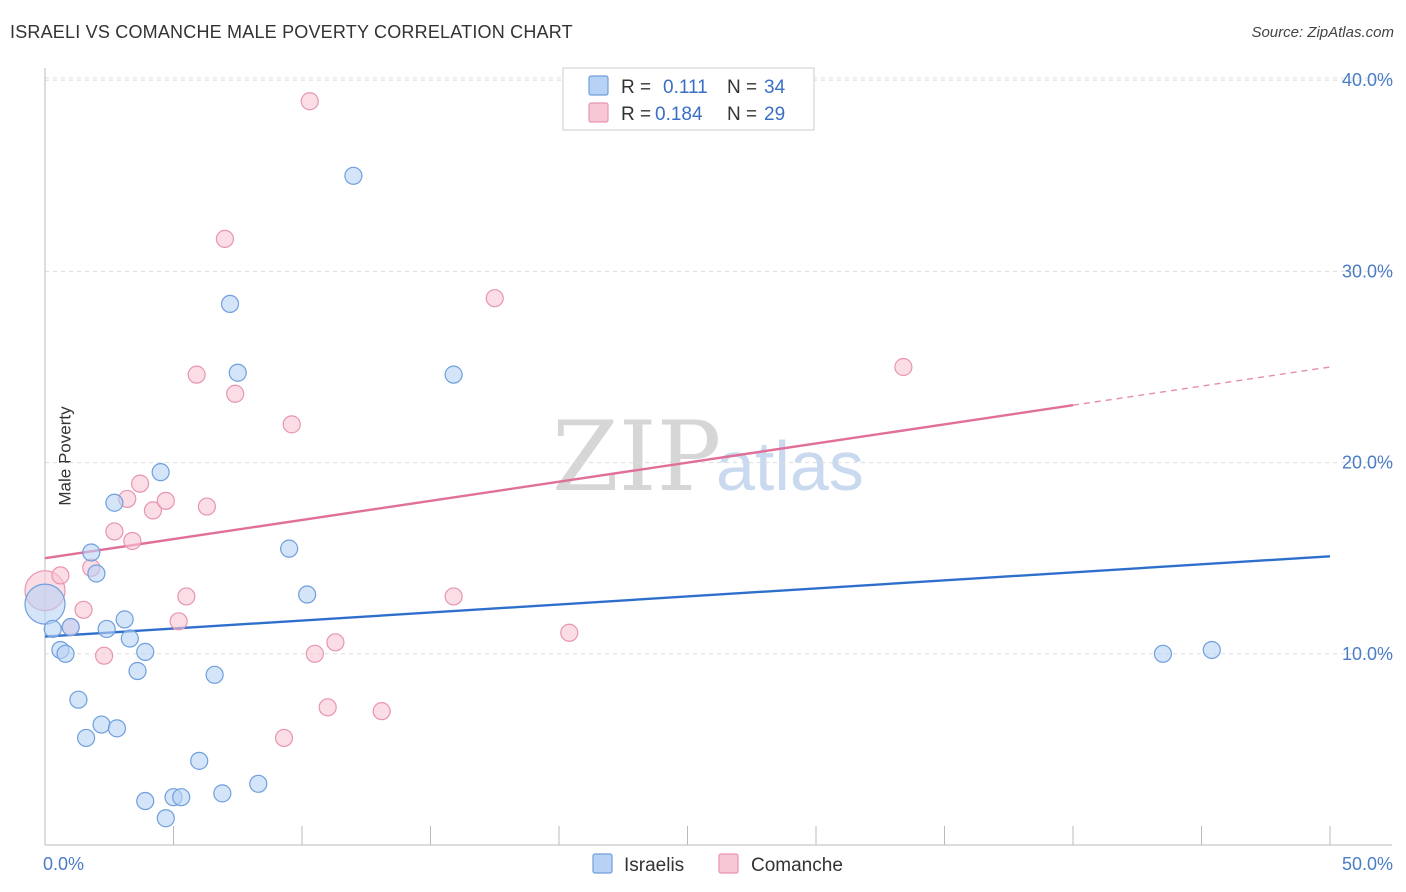  I want to click on y-tick-label: 30.0%, so click(1367, 271).